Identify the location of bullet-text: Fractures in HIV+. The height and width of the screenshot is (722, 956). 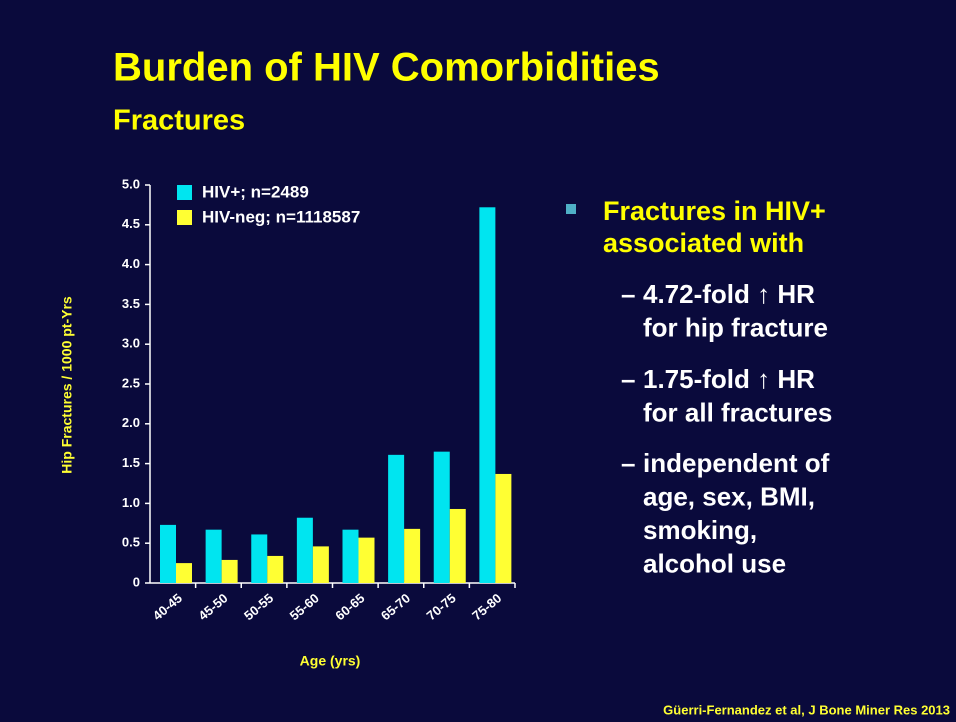
(714, 211).